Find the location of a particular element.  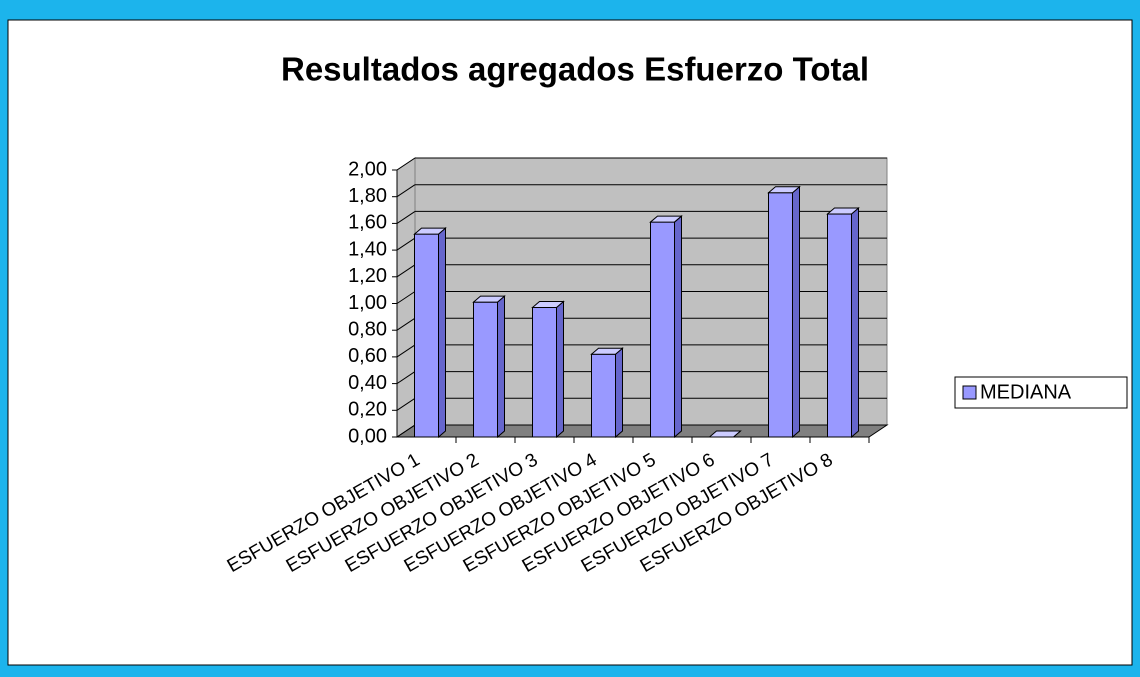

y-tick-label: 1,00 is located at coordinates (367, 303).